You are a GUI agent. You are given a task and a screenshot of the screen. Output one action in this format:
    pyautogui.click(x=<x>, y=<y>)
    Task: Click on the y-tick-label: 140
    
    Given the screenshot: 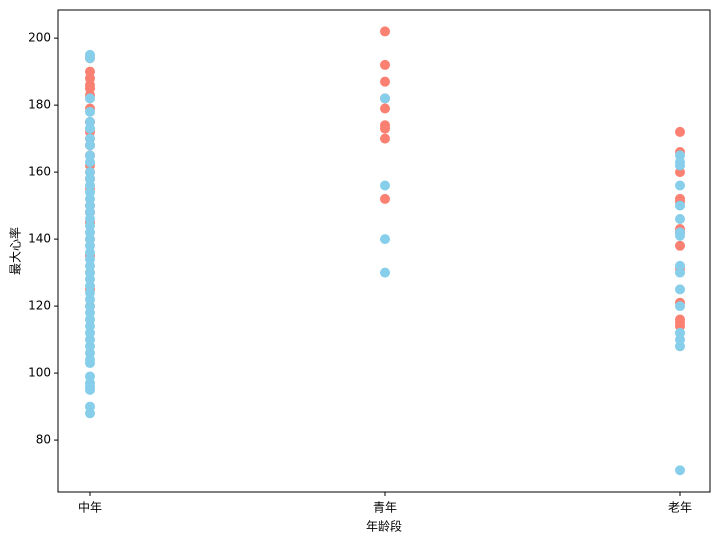 What is the action you would take?
    pyautogui.click(x=39, y=239)
    